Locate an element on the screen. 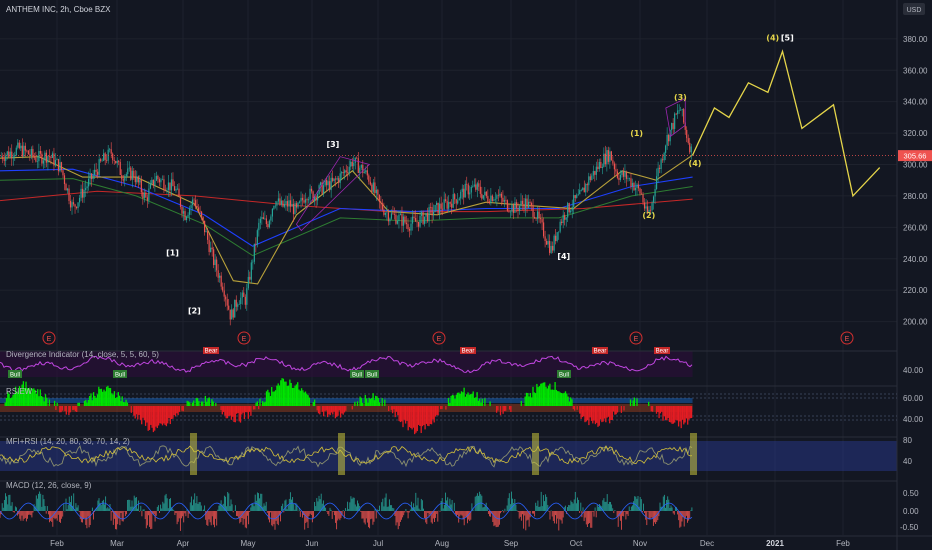 Image resolution: width=932 pixels, height=550 pixels. bull-tag-bg is located at coordinates (15, 374).